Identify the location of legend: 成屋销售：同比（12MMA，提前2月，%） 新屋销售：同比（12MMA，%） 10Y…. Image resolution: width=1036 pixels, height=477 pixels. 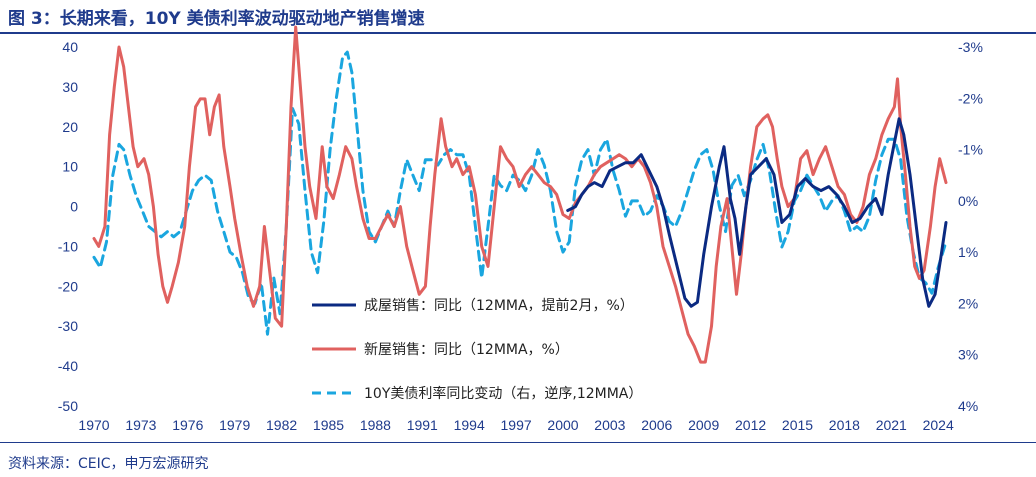
(477, 349).